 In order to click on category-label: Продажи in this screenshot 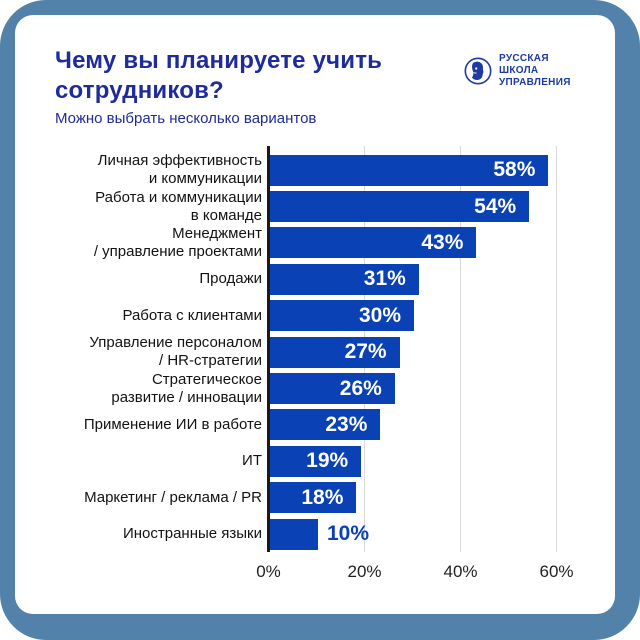, I will do `click(230, 279)`.